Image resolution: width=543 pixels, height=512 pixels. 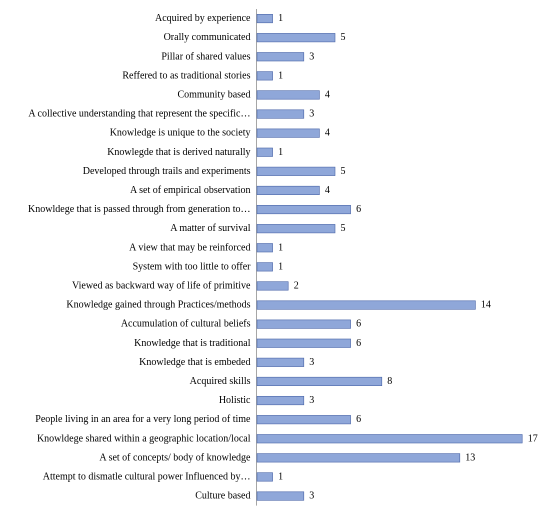 What do you see at coordinates (194, 362) in the screenshot?
I see `category-label: Knowledge that is embeded` at bounding box center [194, 362].